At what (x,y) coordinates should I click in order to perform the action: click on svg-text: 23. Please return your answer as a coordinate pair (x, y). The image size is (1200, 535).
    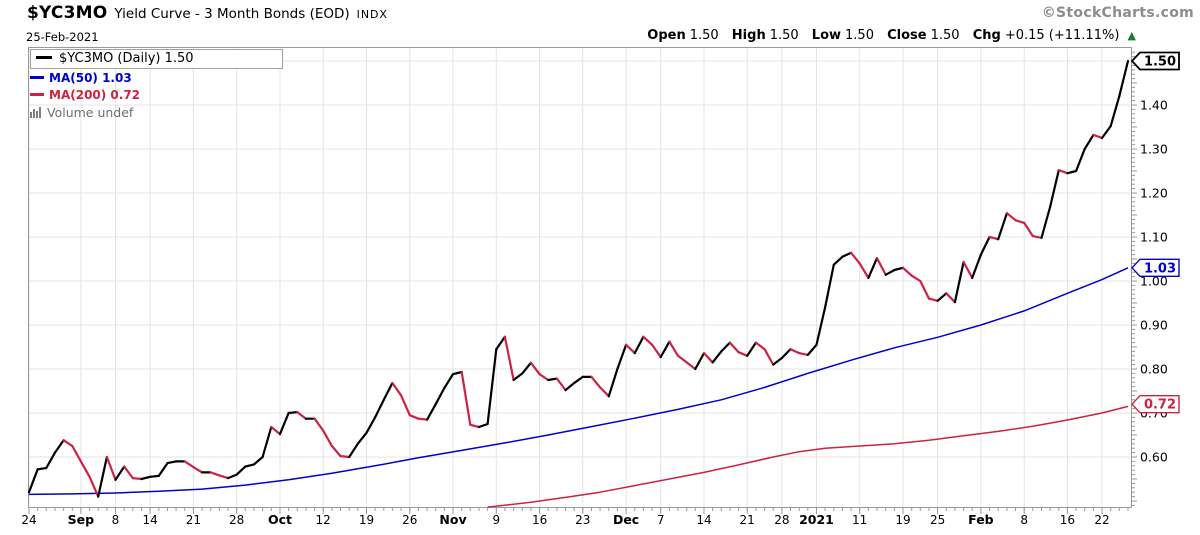
    Looking at the image, I should click on (582, 520).